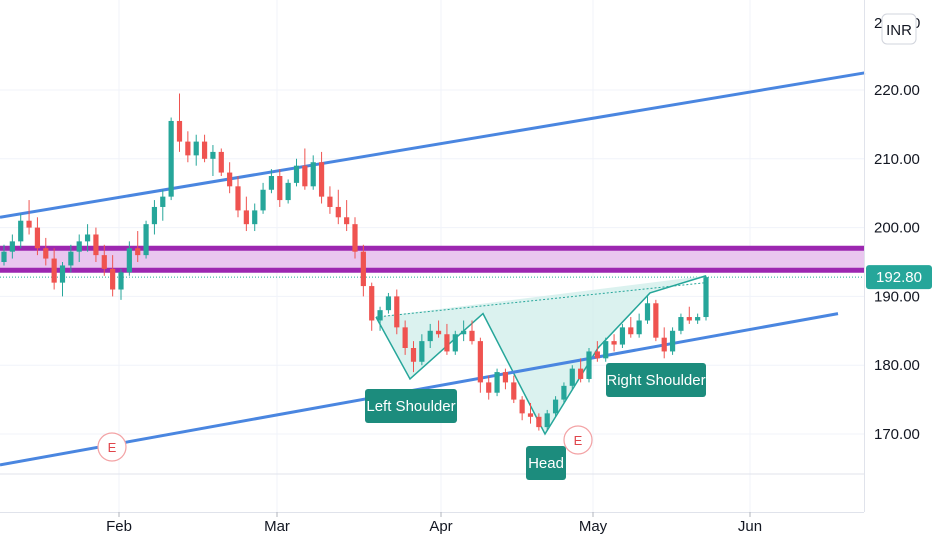 This screenshot has width=932, height=550. Describe the element at coordinates (546, 463) in the screenshot. I see `head-label-bg` at that location.